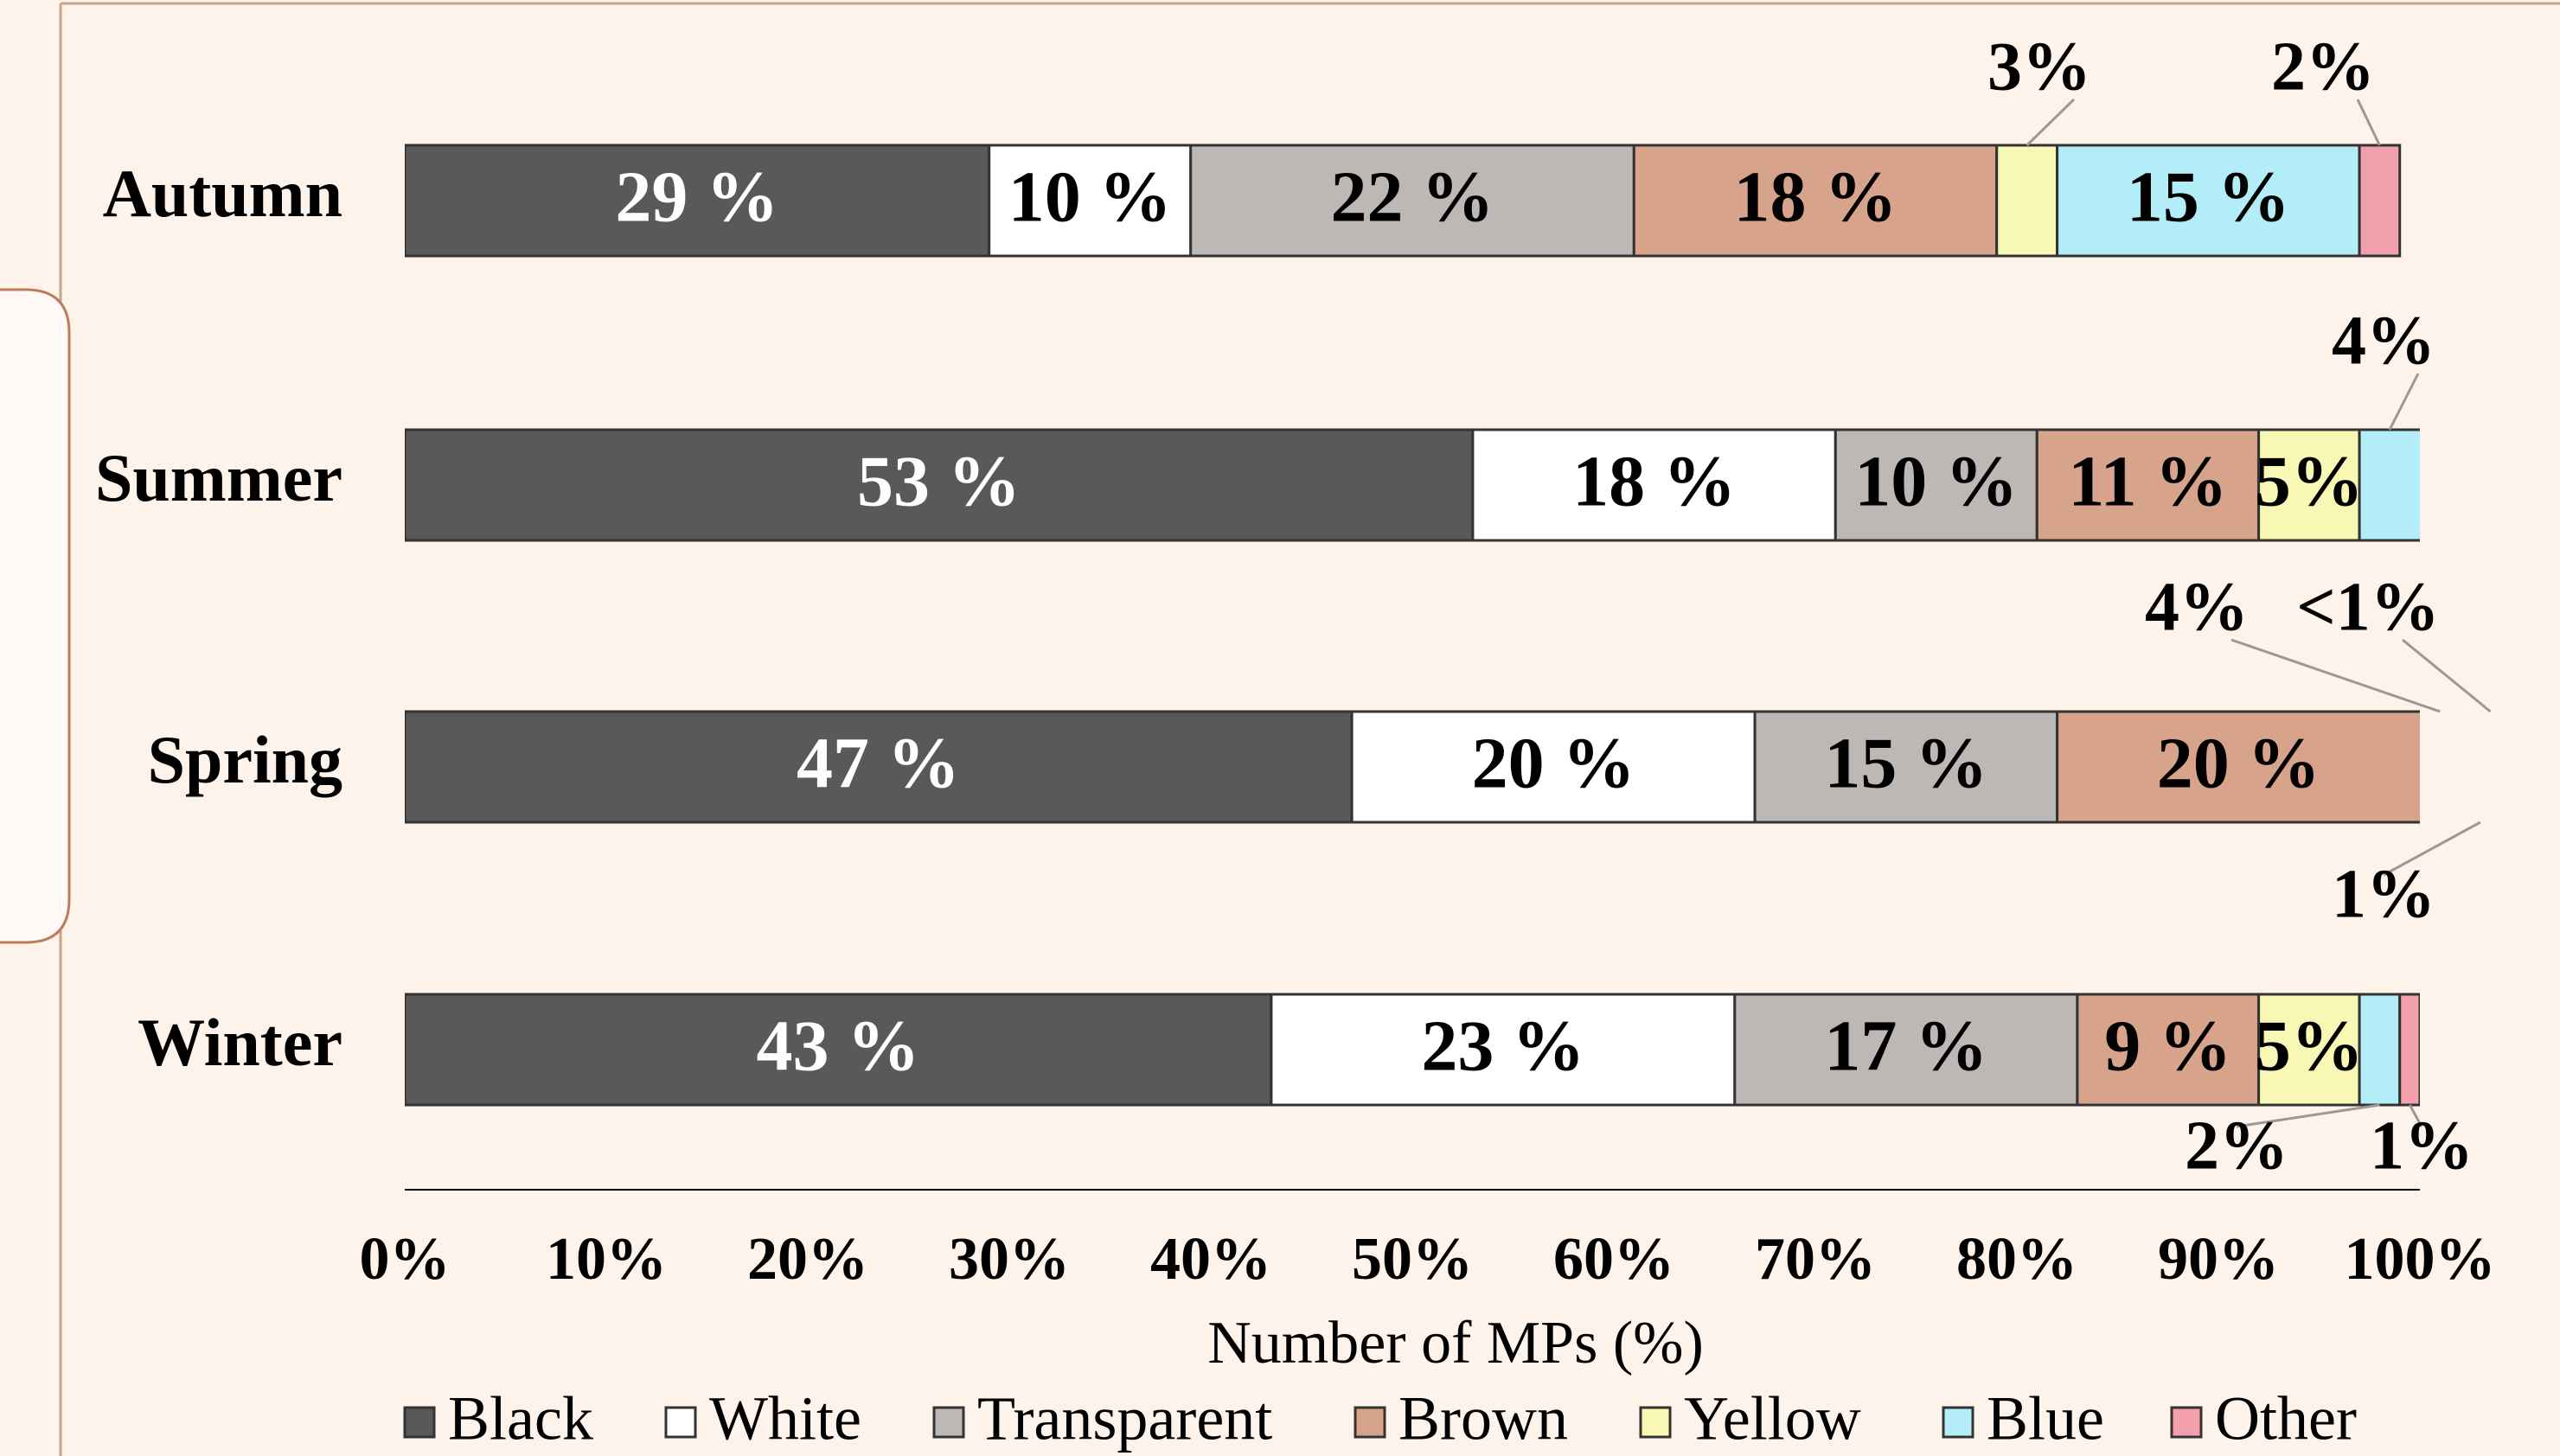  What do you see at coordinates (2016, 1259) in the screenshot?
I see `x-tick-label: 80%` at bounding box center [2016, 1259].